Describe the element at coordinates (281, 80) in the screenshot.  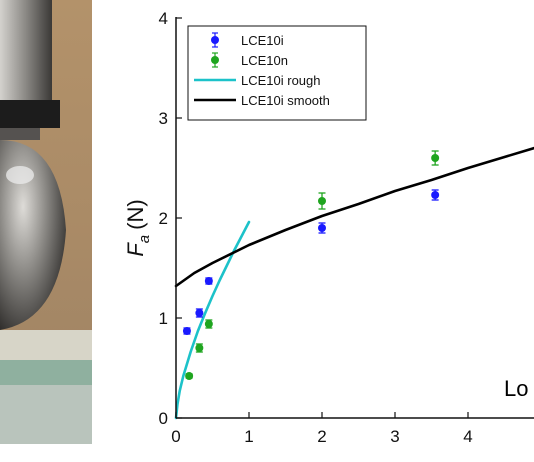
I see `legend-label-lce10i-rough: LCE10i rough` at that location.